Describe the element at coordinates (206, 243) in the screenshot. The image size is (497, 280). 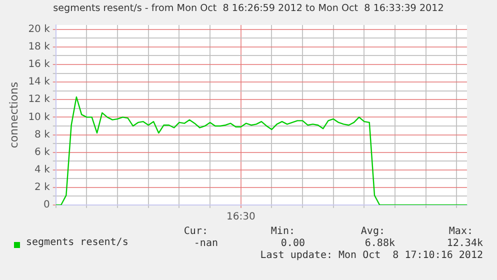
I see `text: -nan` at that location.